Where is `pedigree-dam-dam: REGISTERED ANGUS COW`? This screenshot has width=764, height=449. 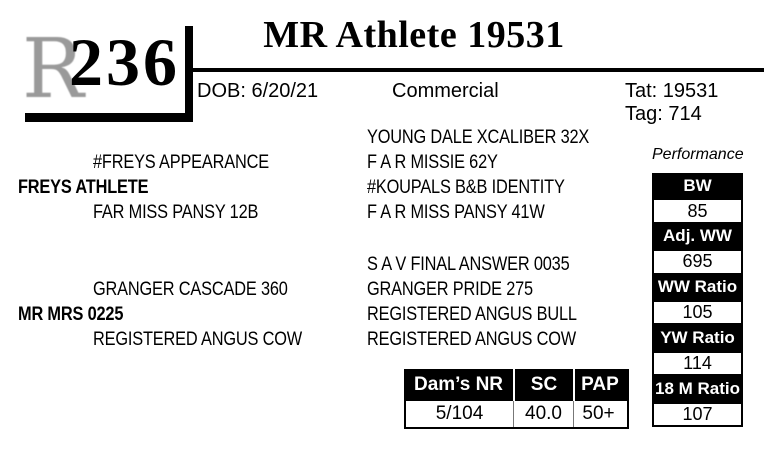
pedigree-dam-dam: REGISTERED ANGUS COW is located at coordinates (198, 339).